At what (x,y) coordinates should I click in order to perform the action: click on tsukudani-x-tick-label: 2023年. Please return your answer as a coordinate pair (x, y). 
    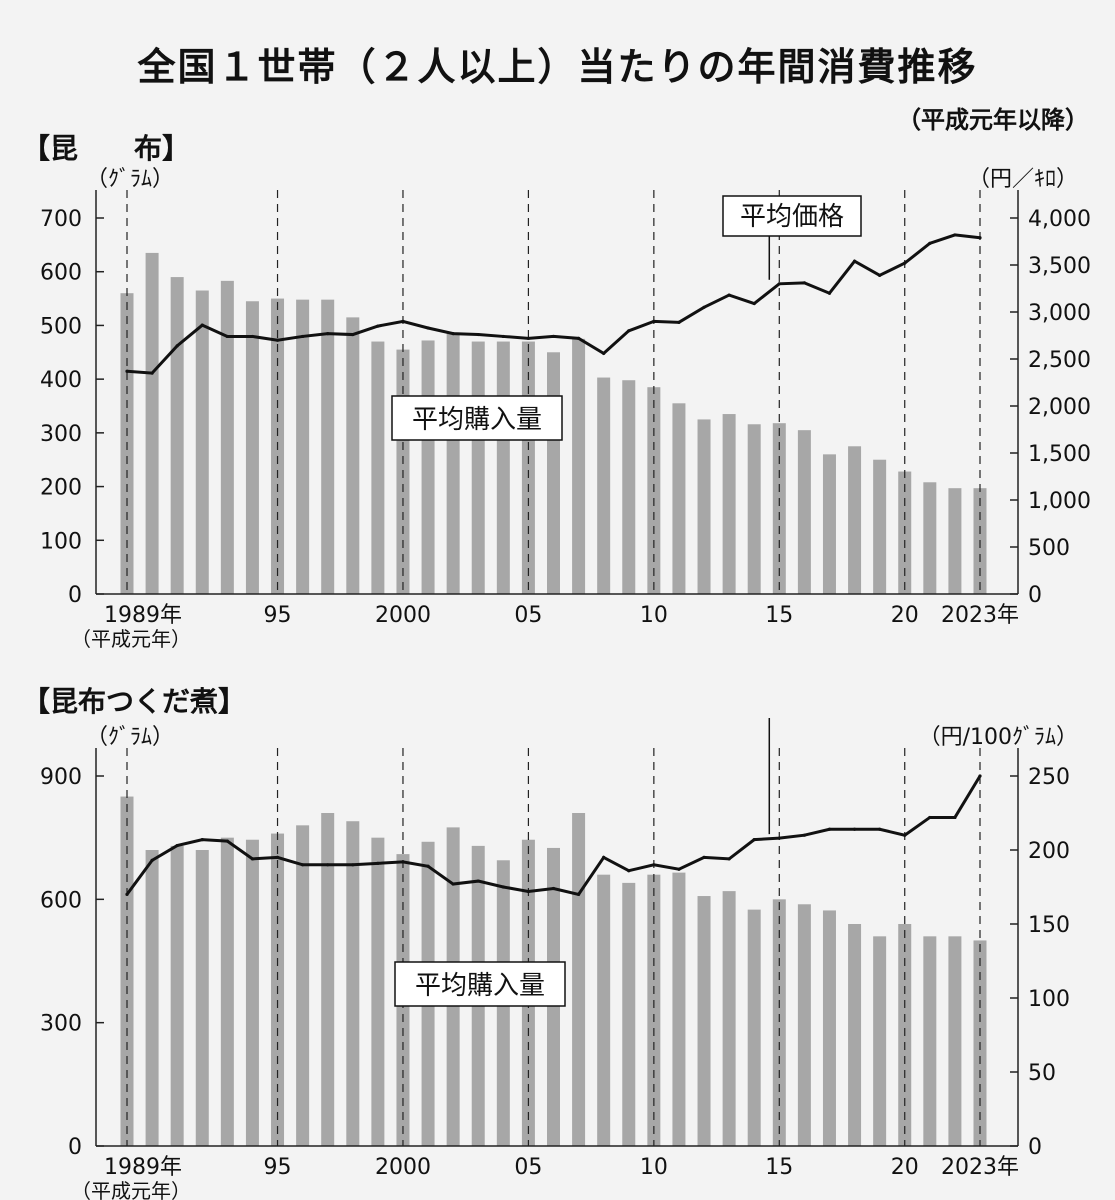
    Looking at the image, I should click on (980, 1167).